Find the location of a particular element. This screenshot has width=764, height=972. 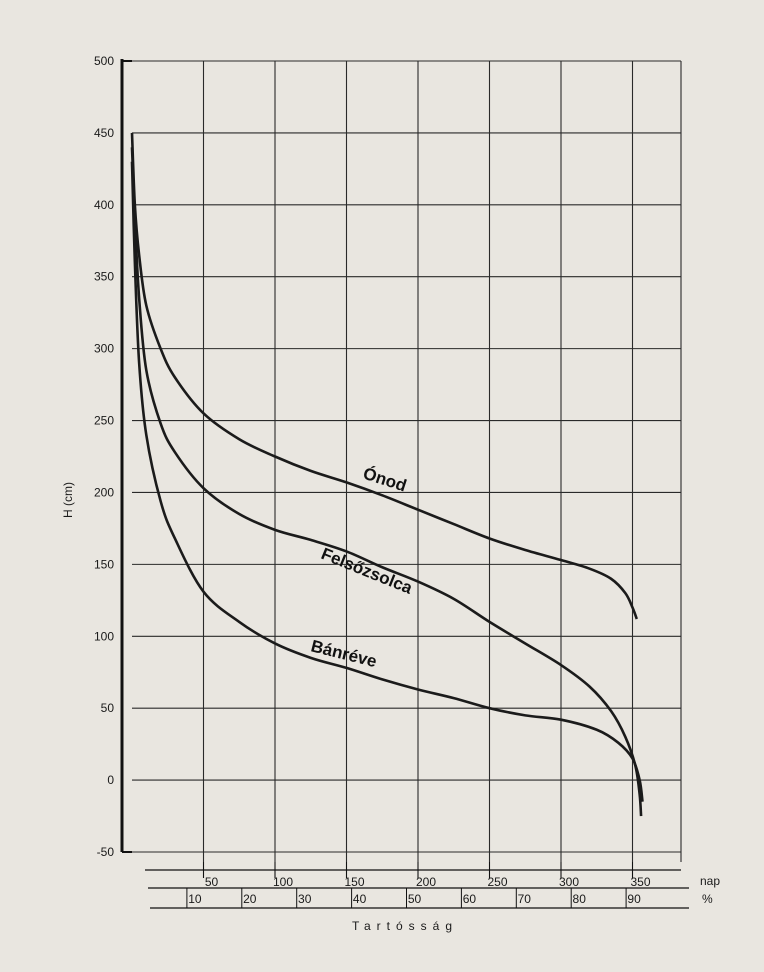

x-pct-tick-label: 80 is located at coordinates (580, 899).